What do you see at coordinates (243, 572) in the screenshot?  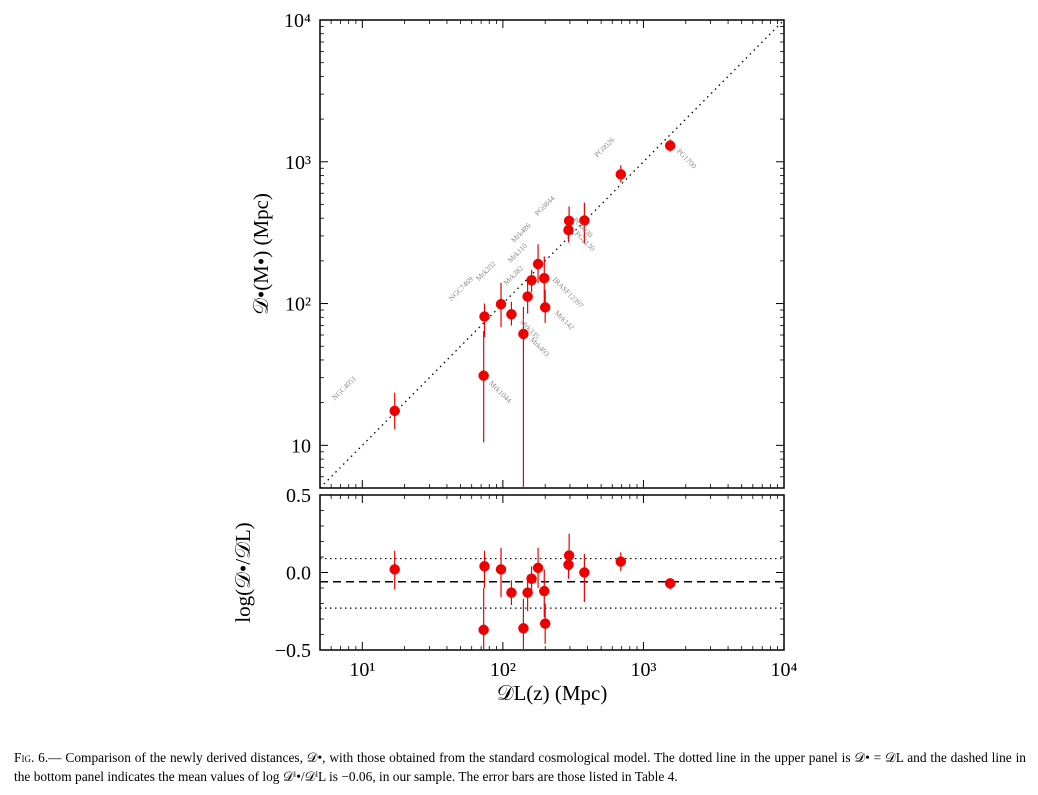 I see `lower-y-axis-title: log(𝒟•/𝒟L)` at bounding box center [243, 572].